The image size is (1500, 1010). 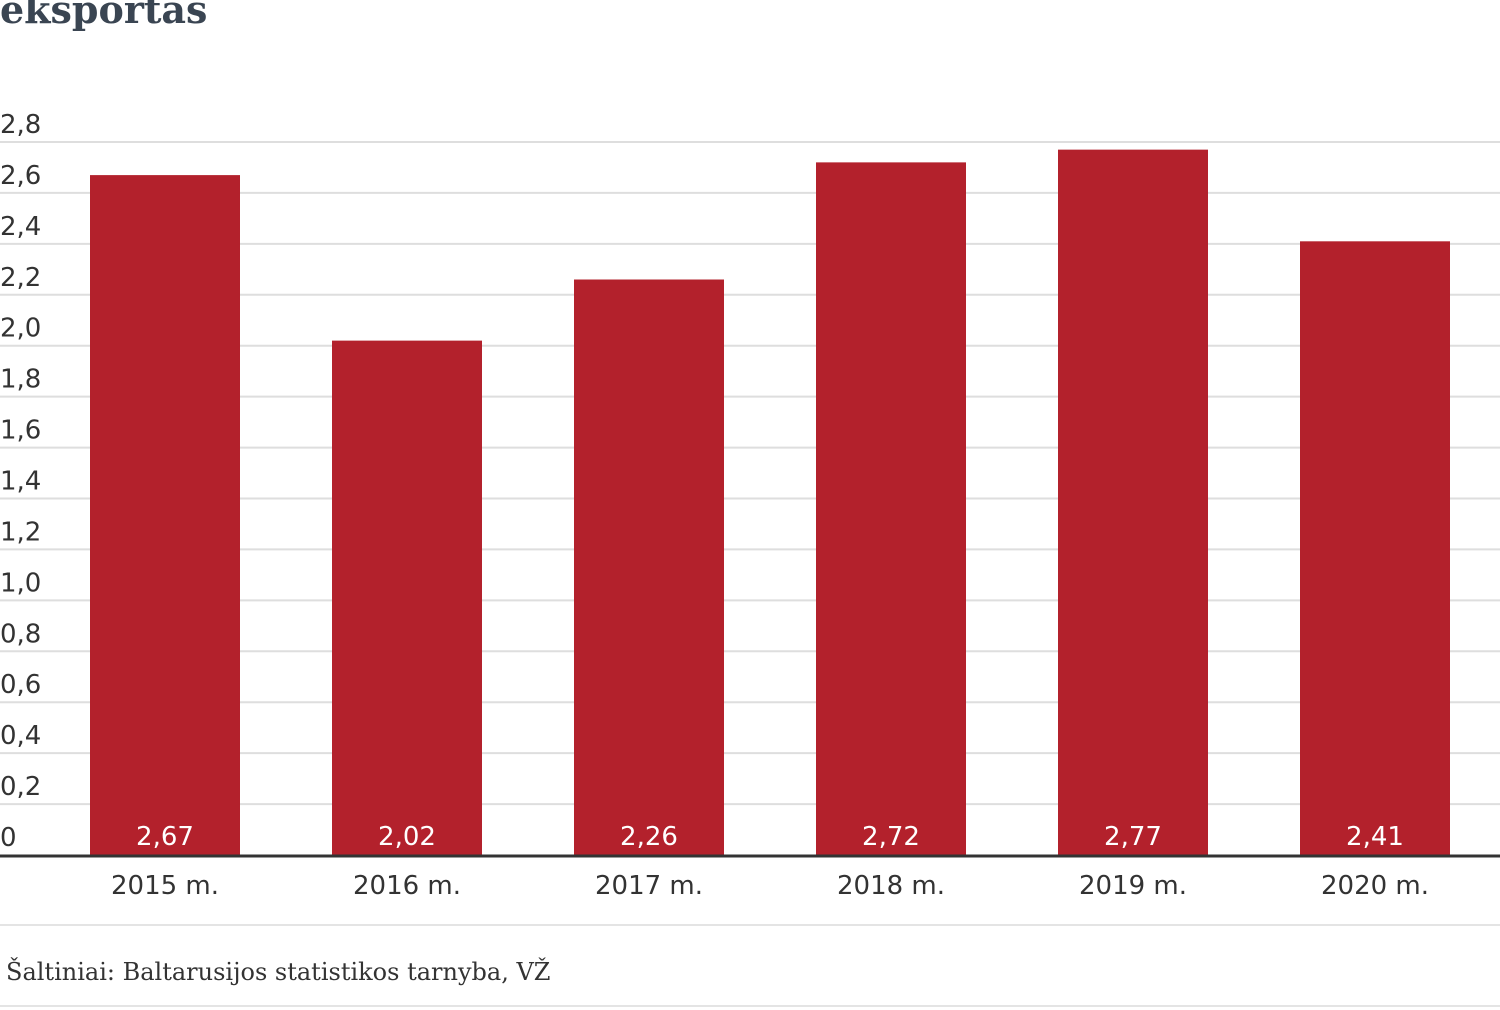 I want to click on bar-value-label: 2,77, so click(x=1133, y=837).